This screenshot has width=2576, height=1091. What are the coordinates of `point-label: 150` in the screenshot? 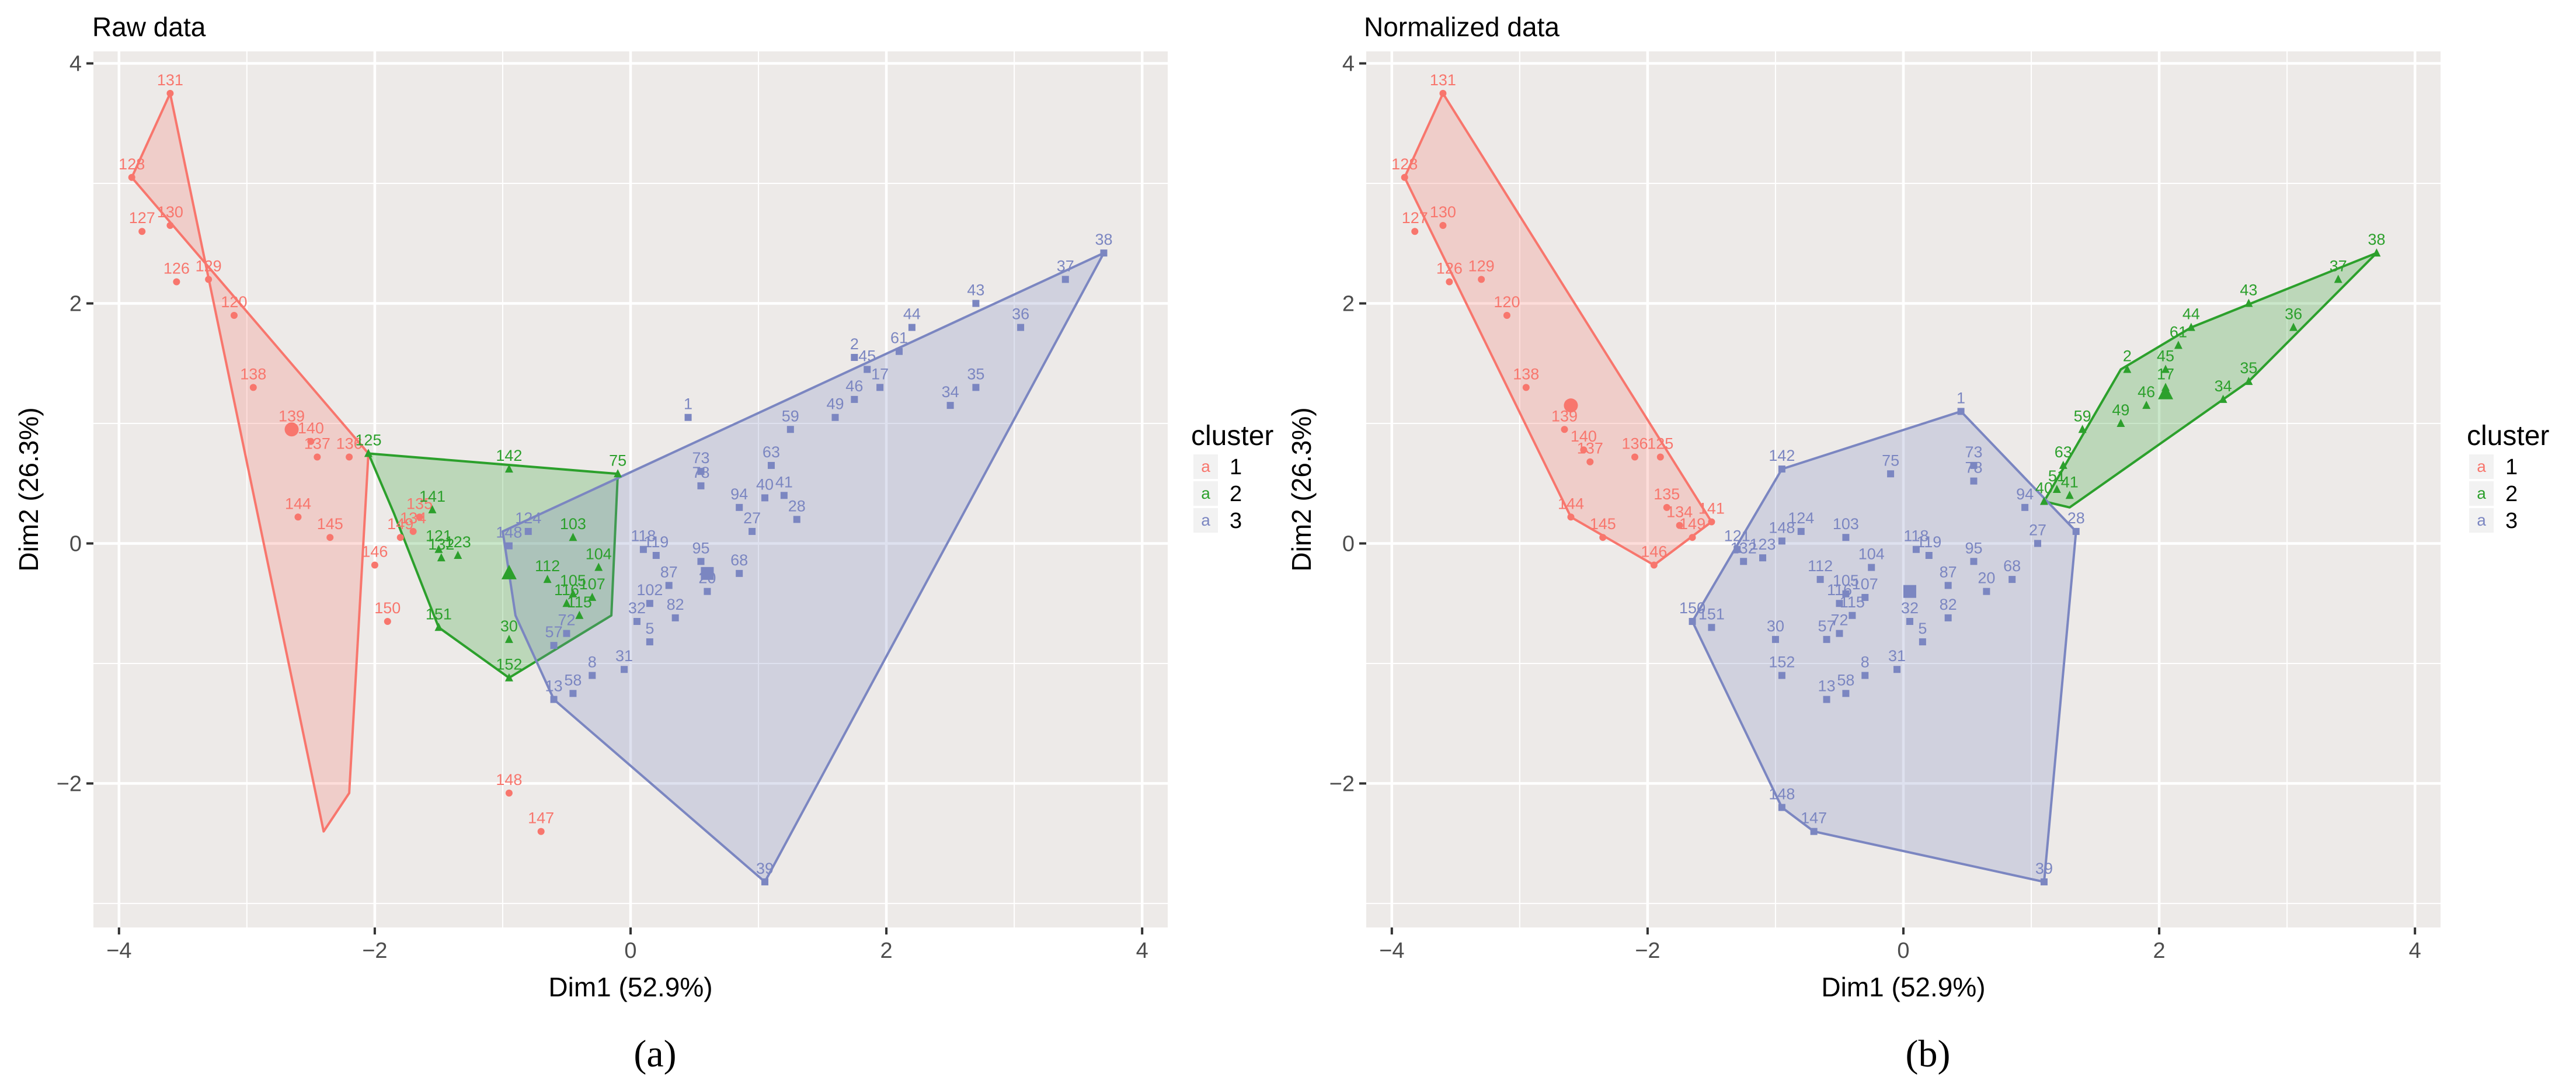 It's located at (1692, 608).